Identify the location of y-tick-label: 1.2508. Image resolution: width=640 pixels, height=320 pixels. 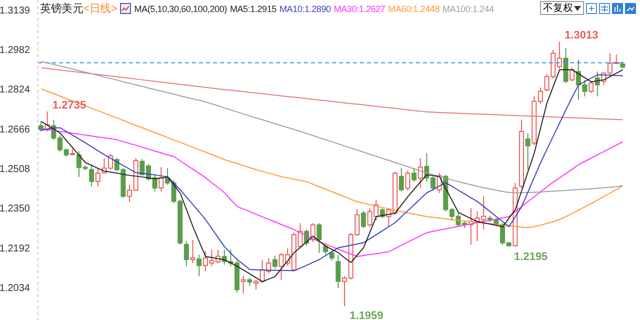
(15, 169).